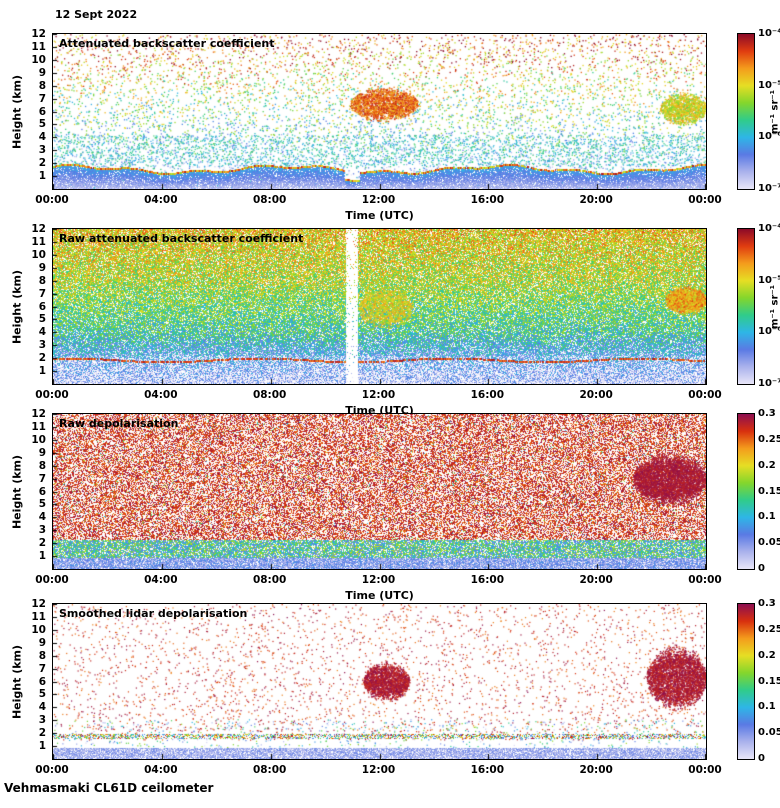 Image resolution: width=780 pixels, height=808 pixels. Describe the element at coordinates (96, 14) in the screenshot. I see `date-label: 12 Sept 2022` at that location.